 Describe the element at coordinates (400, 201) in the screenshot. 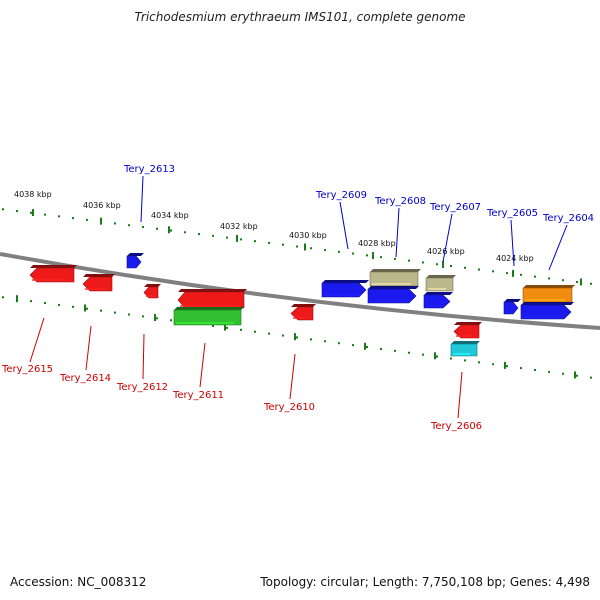

I see `gene-label-tery-2608: Tery_2608` at that location.